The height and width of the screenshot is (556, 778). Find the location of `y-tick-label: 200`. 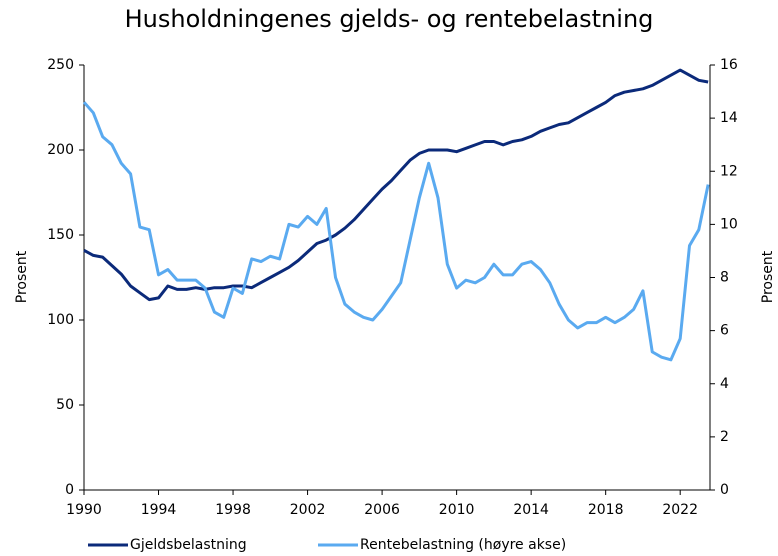

y-tick-label: 200 is located at coordinates (60, 150).